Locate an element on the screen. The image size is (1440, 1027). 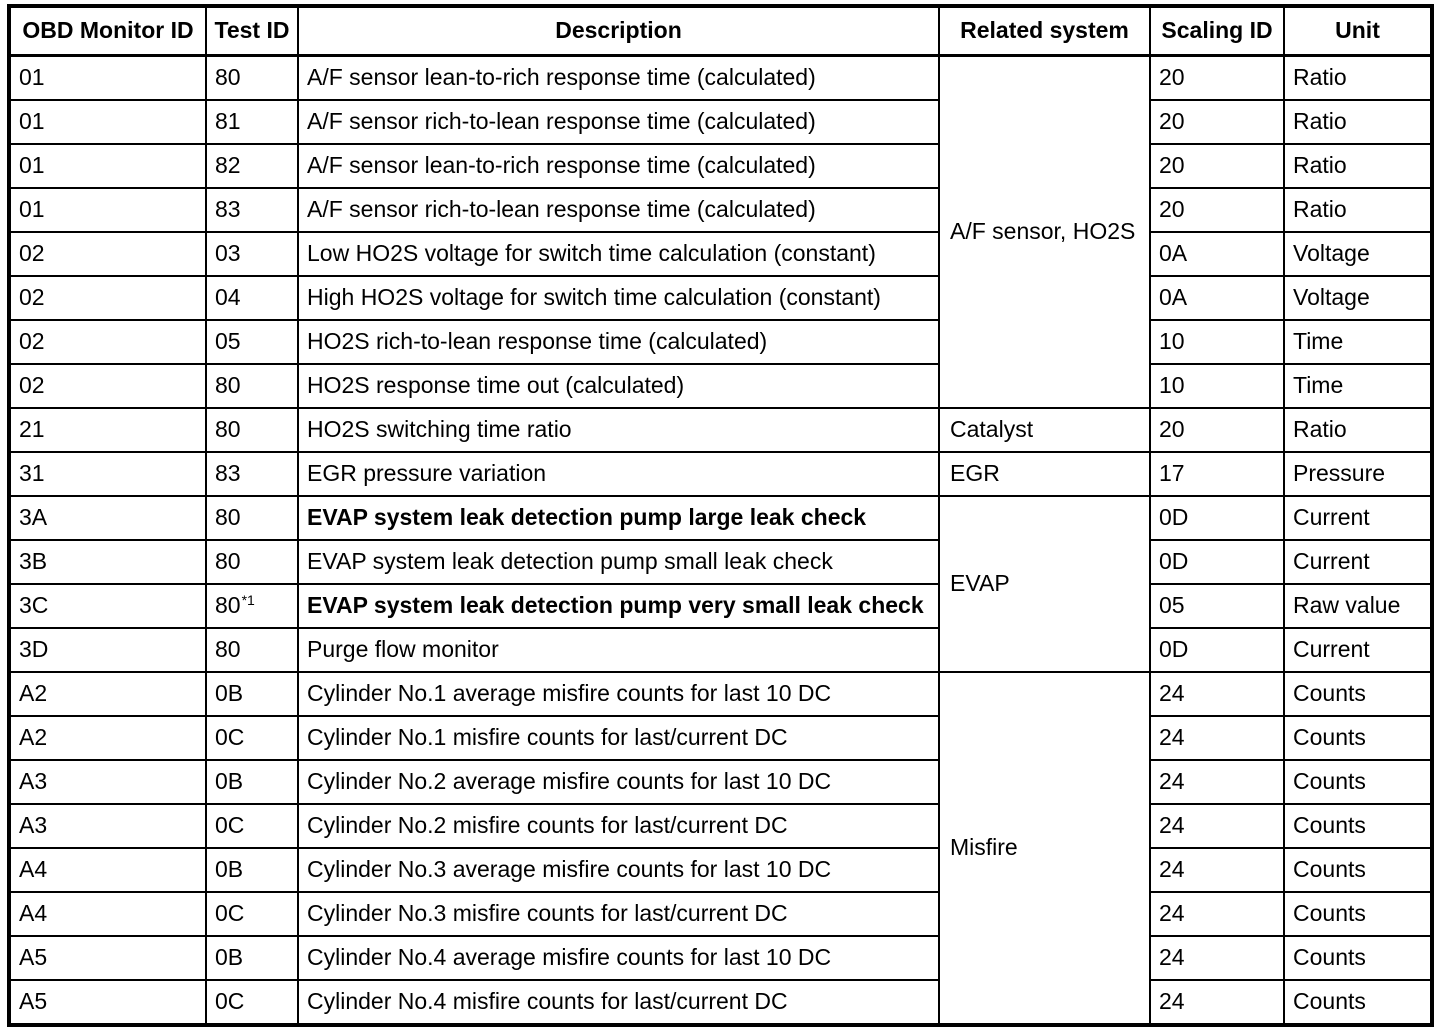
cell-test-id: 04 is located at coordinates (252, 298).